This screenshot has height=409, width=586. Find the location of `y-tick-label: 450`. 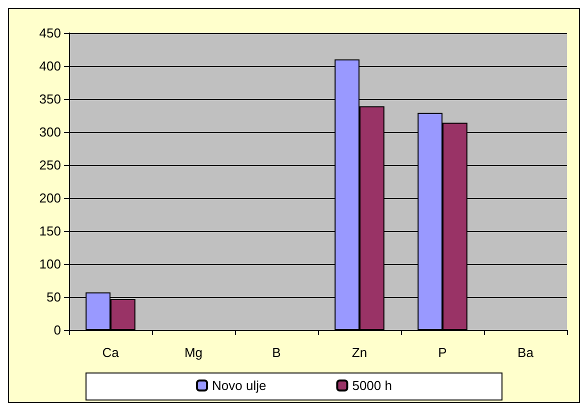

y-tick-label: 450 is located at coordinates (50, 33).